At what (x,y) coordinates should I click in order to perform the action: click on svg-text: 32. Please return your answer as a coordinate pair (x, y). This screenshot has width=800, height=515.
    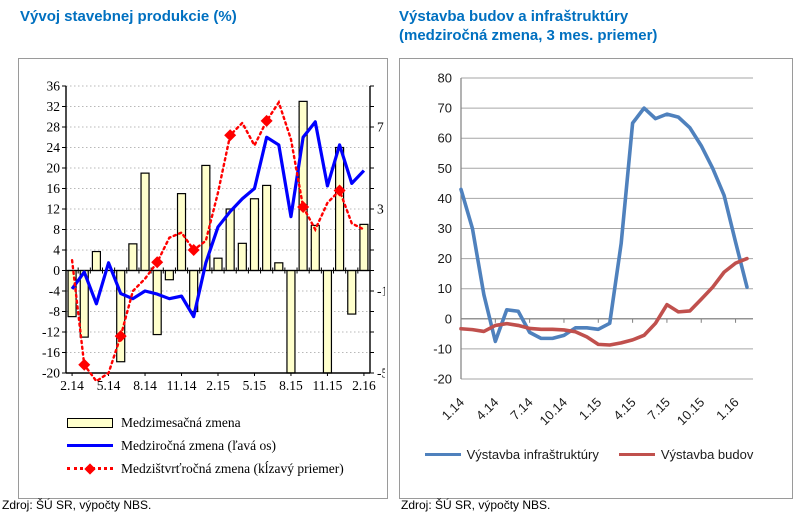
    Looking at the image, I should click on (54, 106).